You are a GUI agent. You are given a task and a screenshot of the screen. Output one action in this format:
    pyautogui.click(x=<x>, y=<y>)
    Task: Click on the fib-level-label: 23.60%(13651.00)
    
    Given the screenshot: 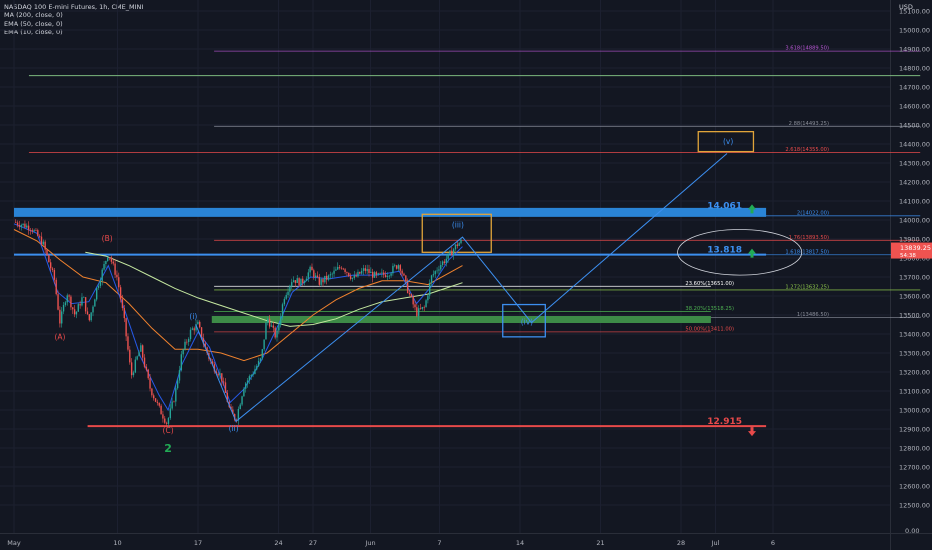 What is the action you would take?
    pyautogui.click(x=709, y=284)
    